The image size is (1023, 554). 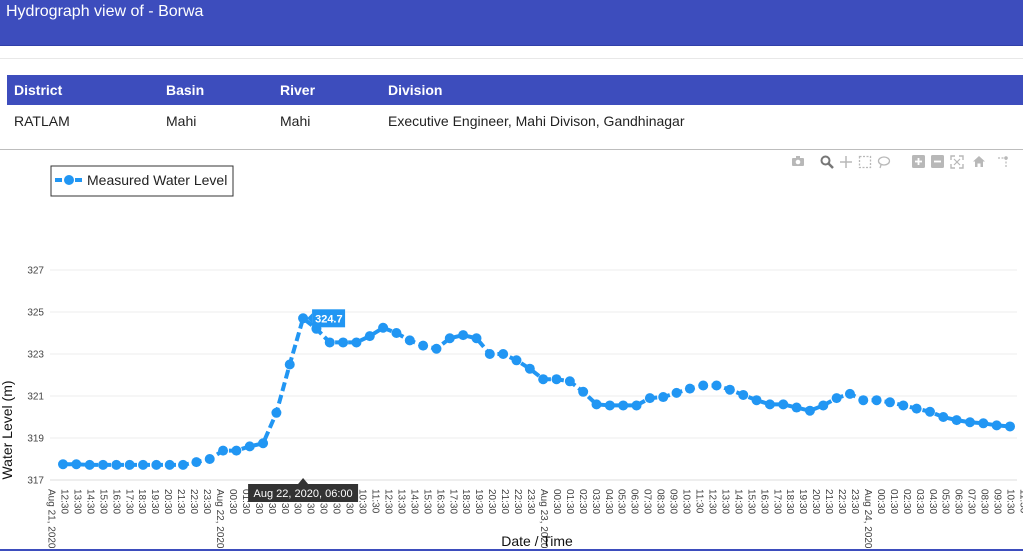 I want to click on x-tick-label: 22:30, so click(x=193, y=501).